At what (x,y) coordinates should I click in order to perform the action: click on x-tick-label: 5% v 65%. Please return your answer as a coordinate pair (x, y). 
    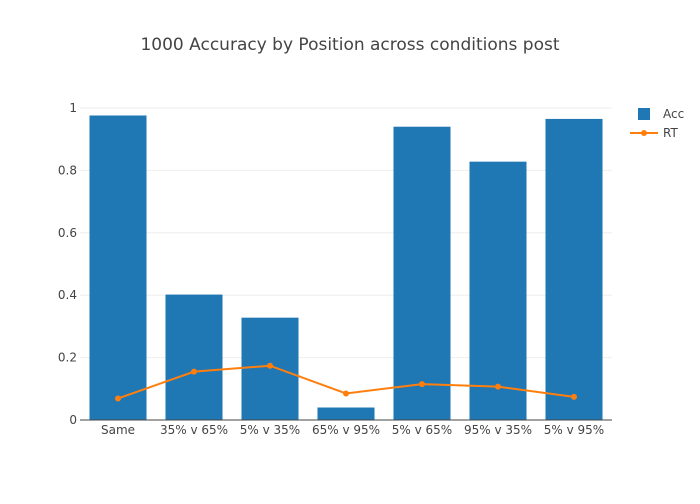
    Looking at the image, I should click on (422, 430).